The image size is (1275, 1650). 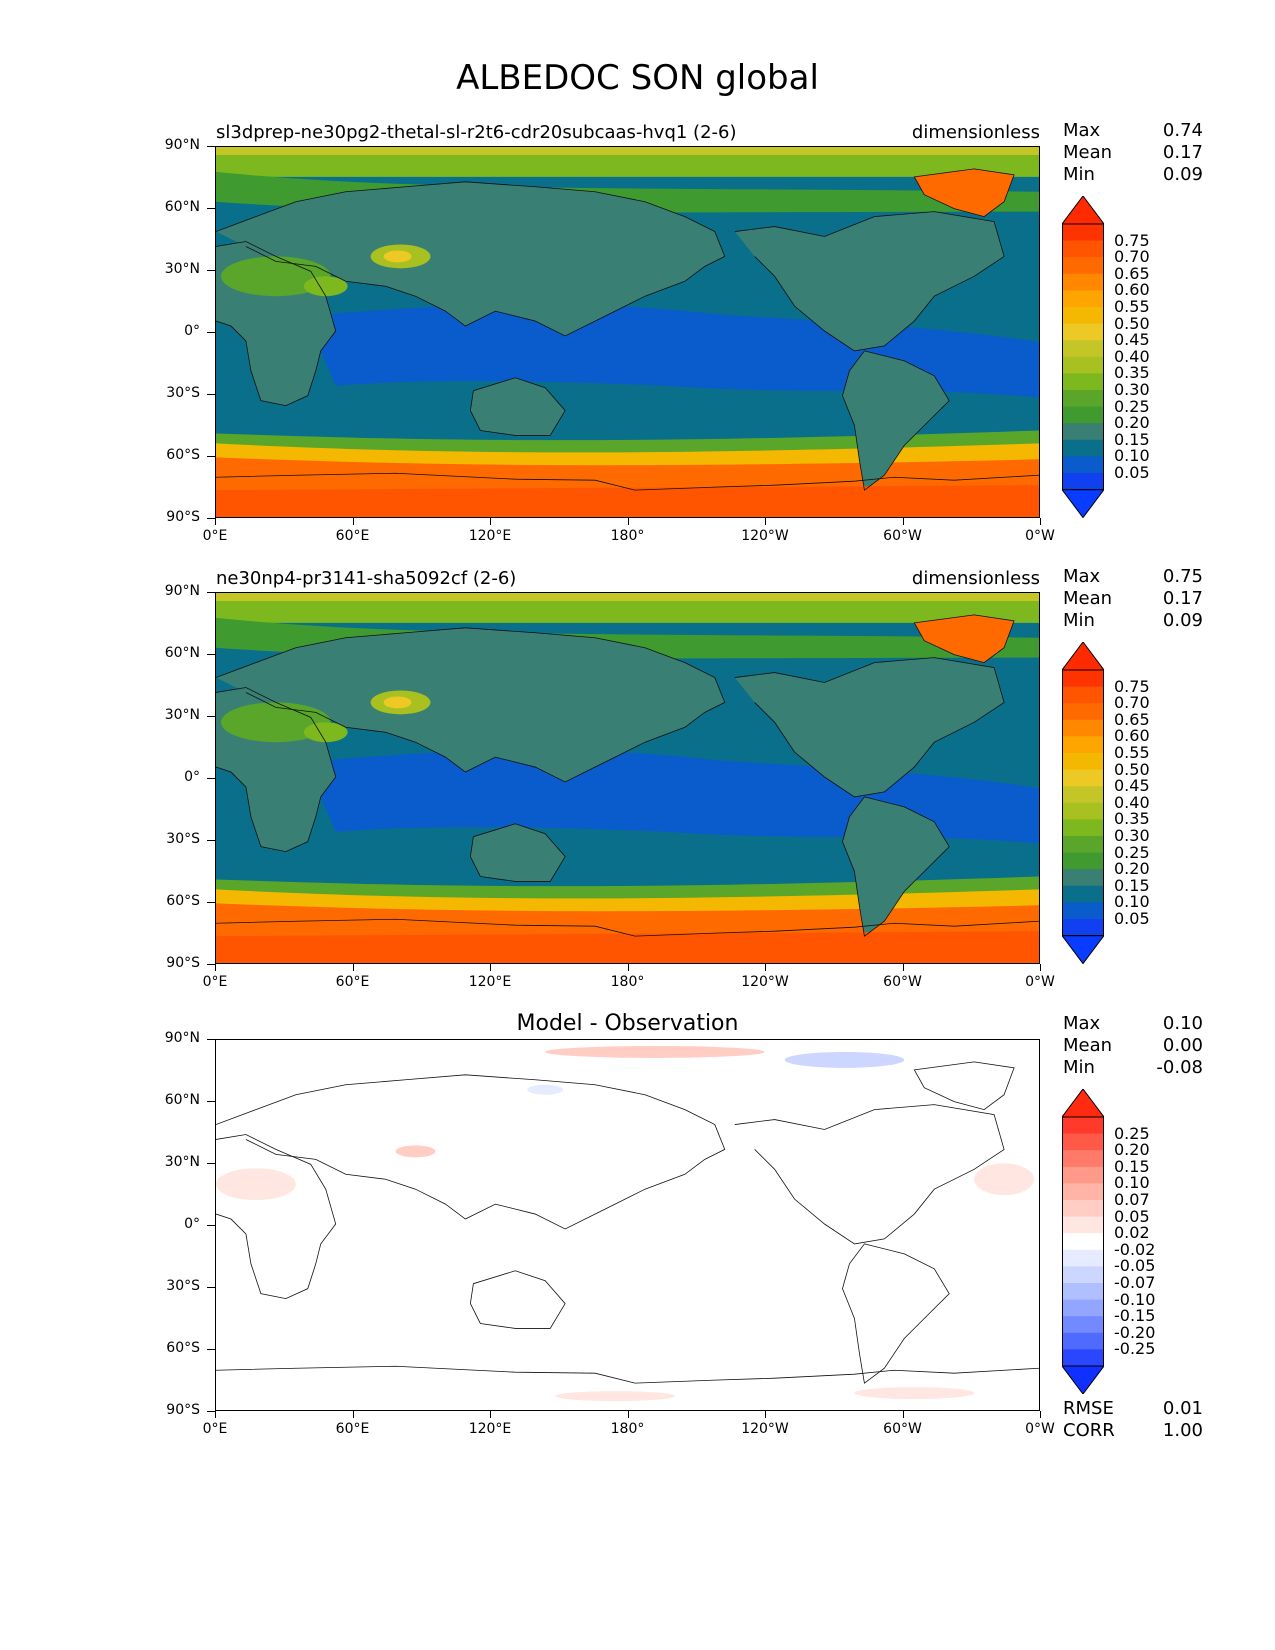 I want to click on stat-value: 0.74, so click(x=1182, y=130).